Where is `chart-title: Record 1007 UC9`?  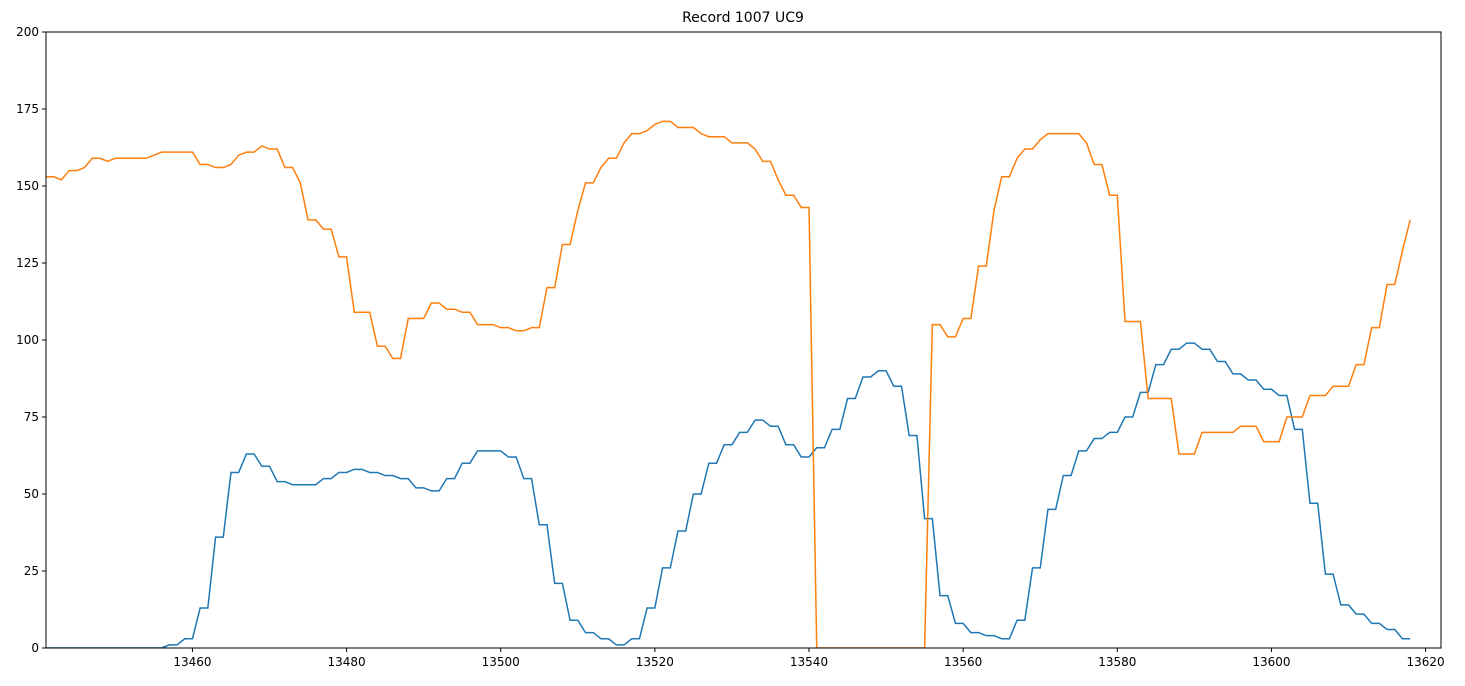
chart-title: Record 1007 UC9 is located at coordinates (743, 18).